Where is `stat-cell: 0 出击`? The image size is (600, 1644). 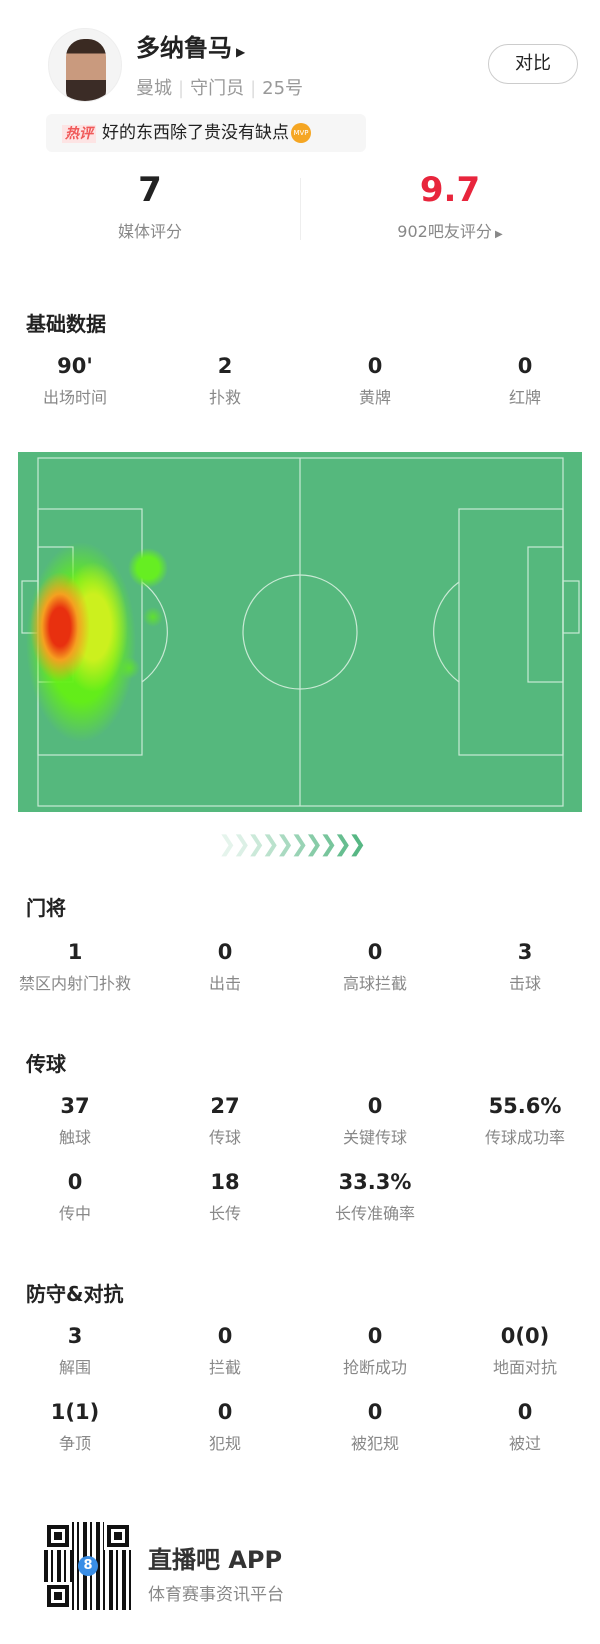 stat-cell: 0 出击 is located at coordinates (224, 966).